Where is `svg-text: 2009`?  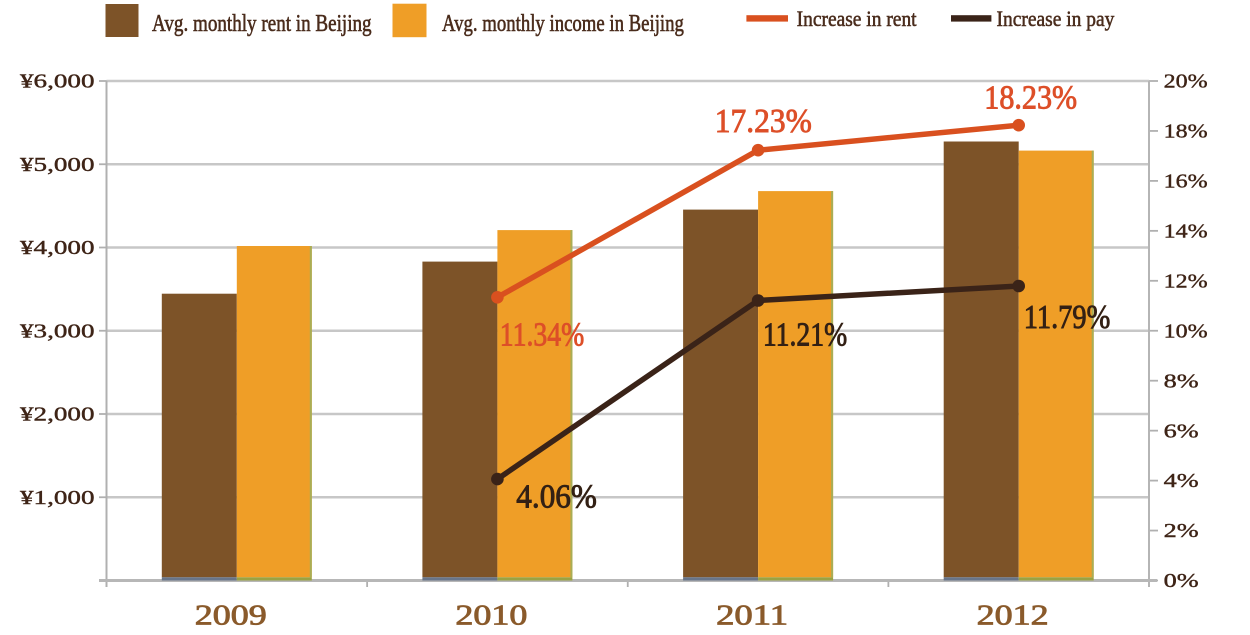 svg-text: 2009 is located at coordinates (231, 616).